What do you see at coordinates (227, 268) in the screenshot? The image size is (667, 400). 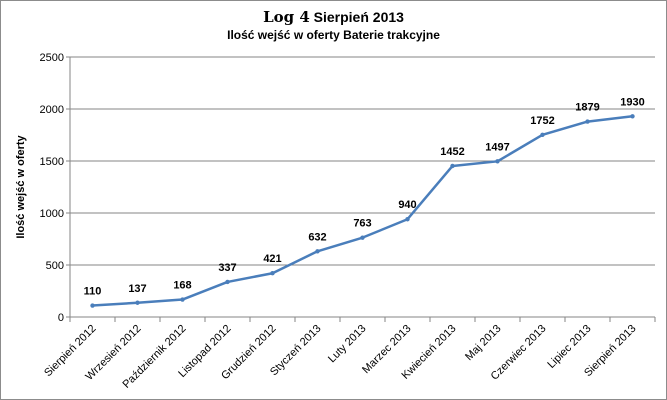 I see `data-label: 337` at bounding box center [227, 268].